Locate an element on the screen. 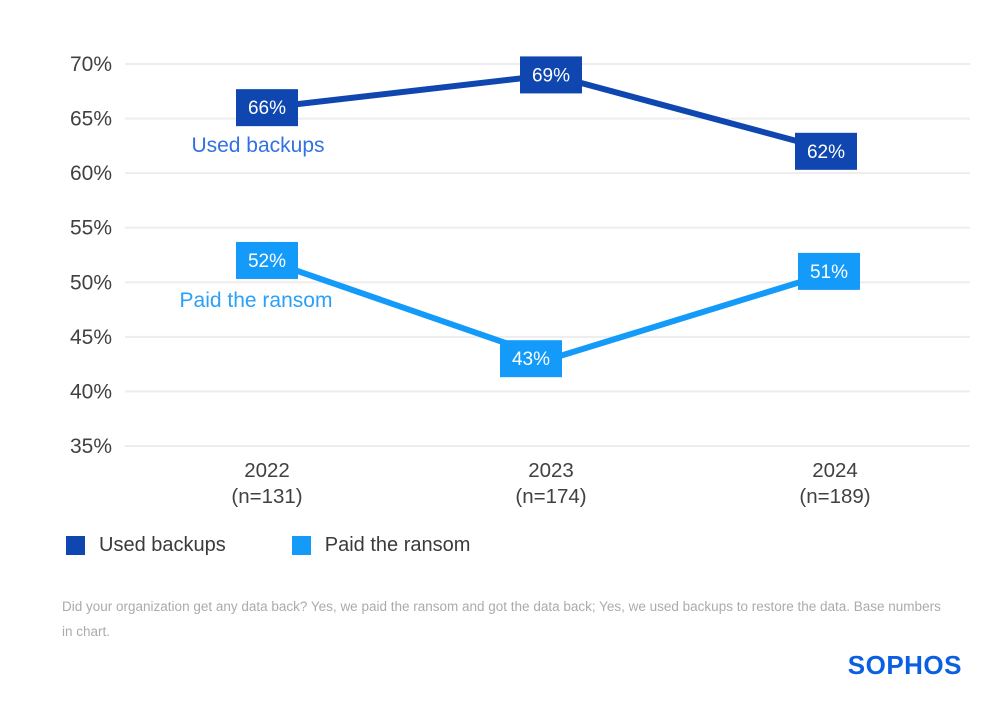  legend-item-used-backups: Used backups is located at coordinates (146, 545).